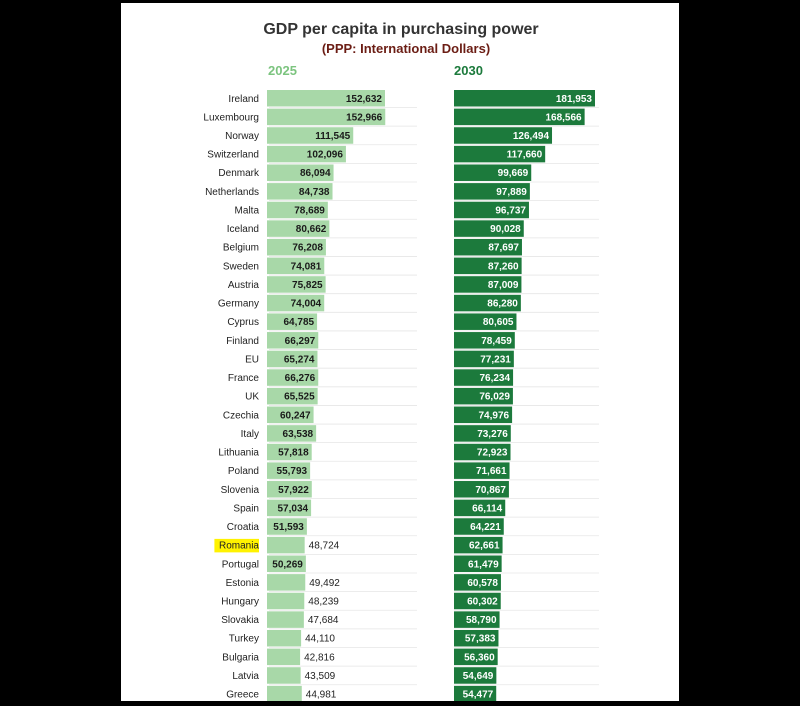 The height and width of the screenshot is (706, 800). Describe the element at coordinates (247, 210) in the screenshot. I see `country-label-malta: Malta` at that location.